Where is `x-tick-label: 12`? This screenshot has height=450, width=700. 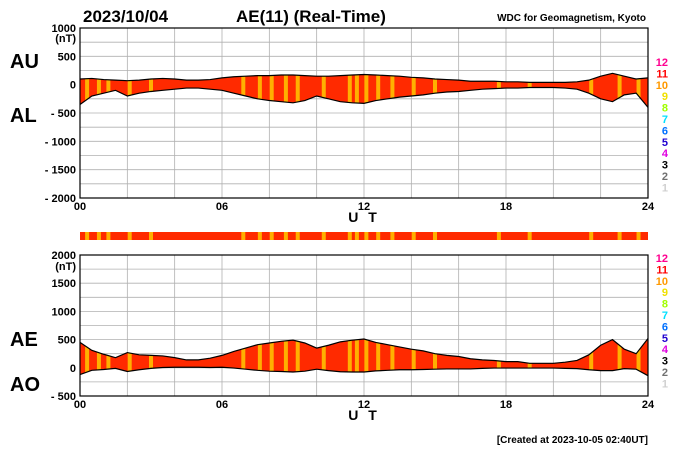
x-tick-label: 12 is located at coordinates (364, 405).